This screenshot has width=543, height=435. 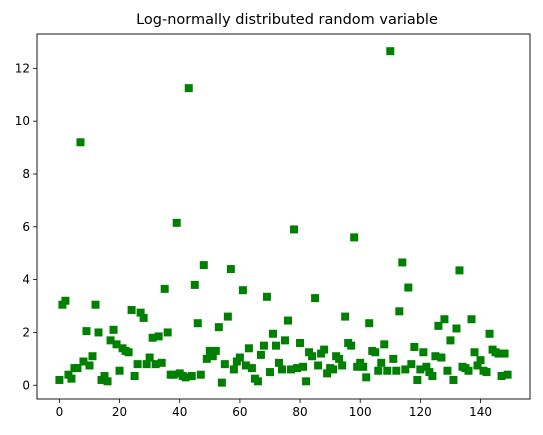 I want to click on x-tick-label: 40, so click(x=179, y=412).